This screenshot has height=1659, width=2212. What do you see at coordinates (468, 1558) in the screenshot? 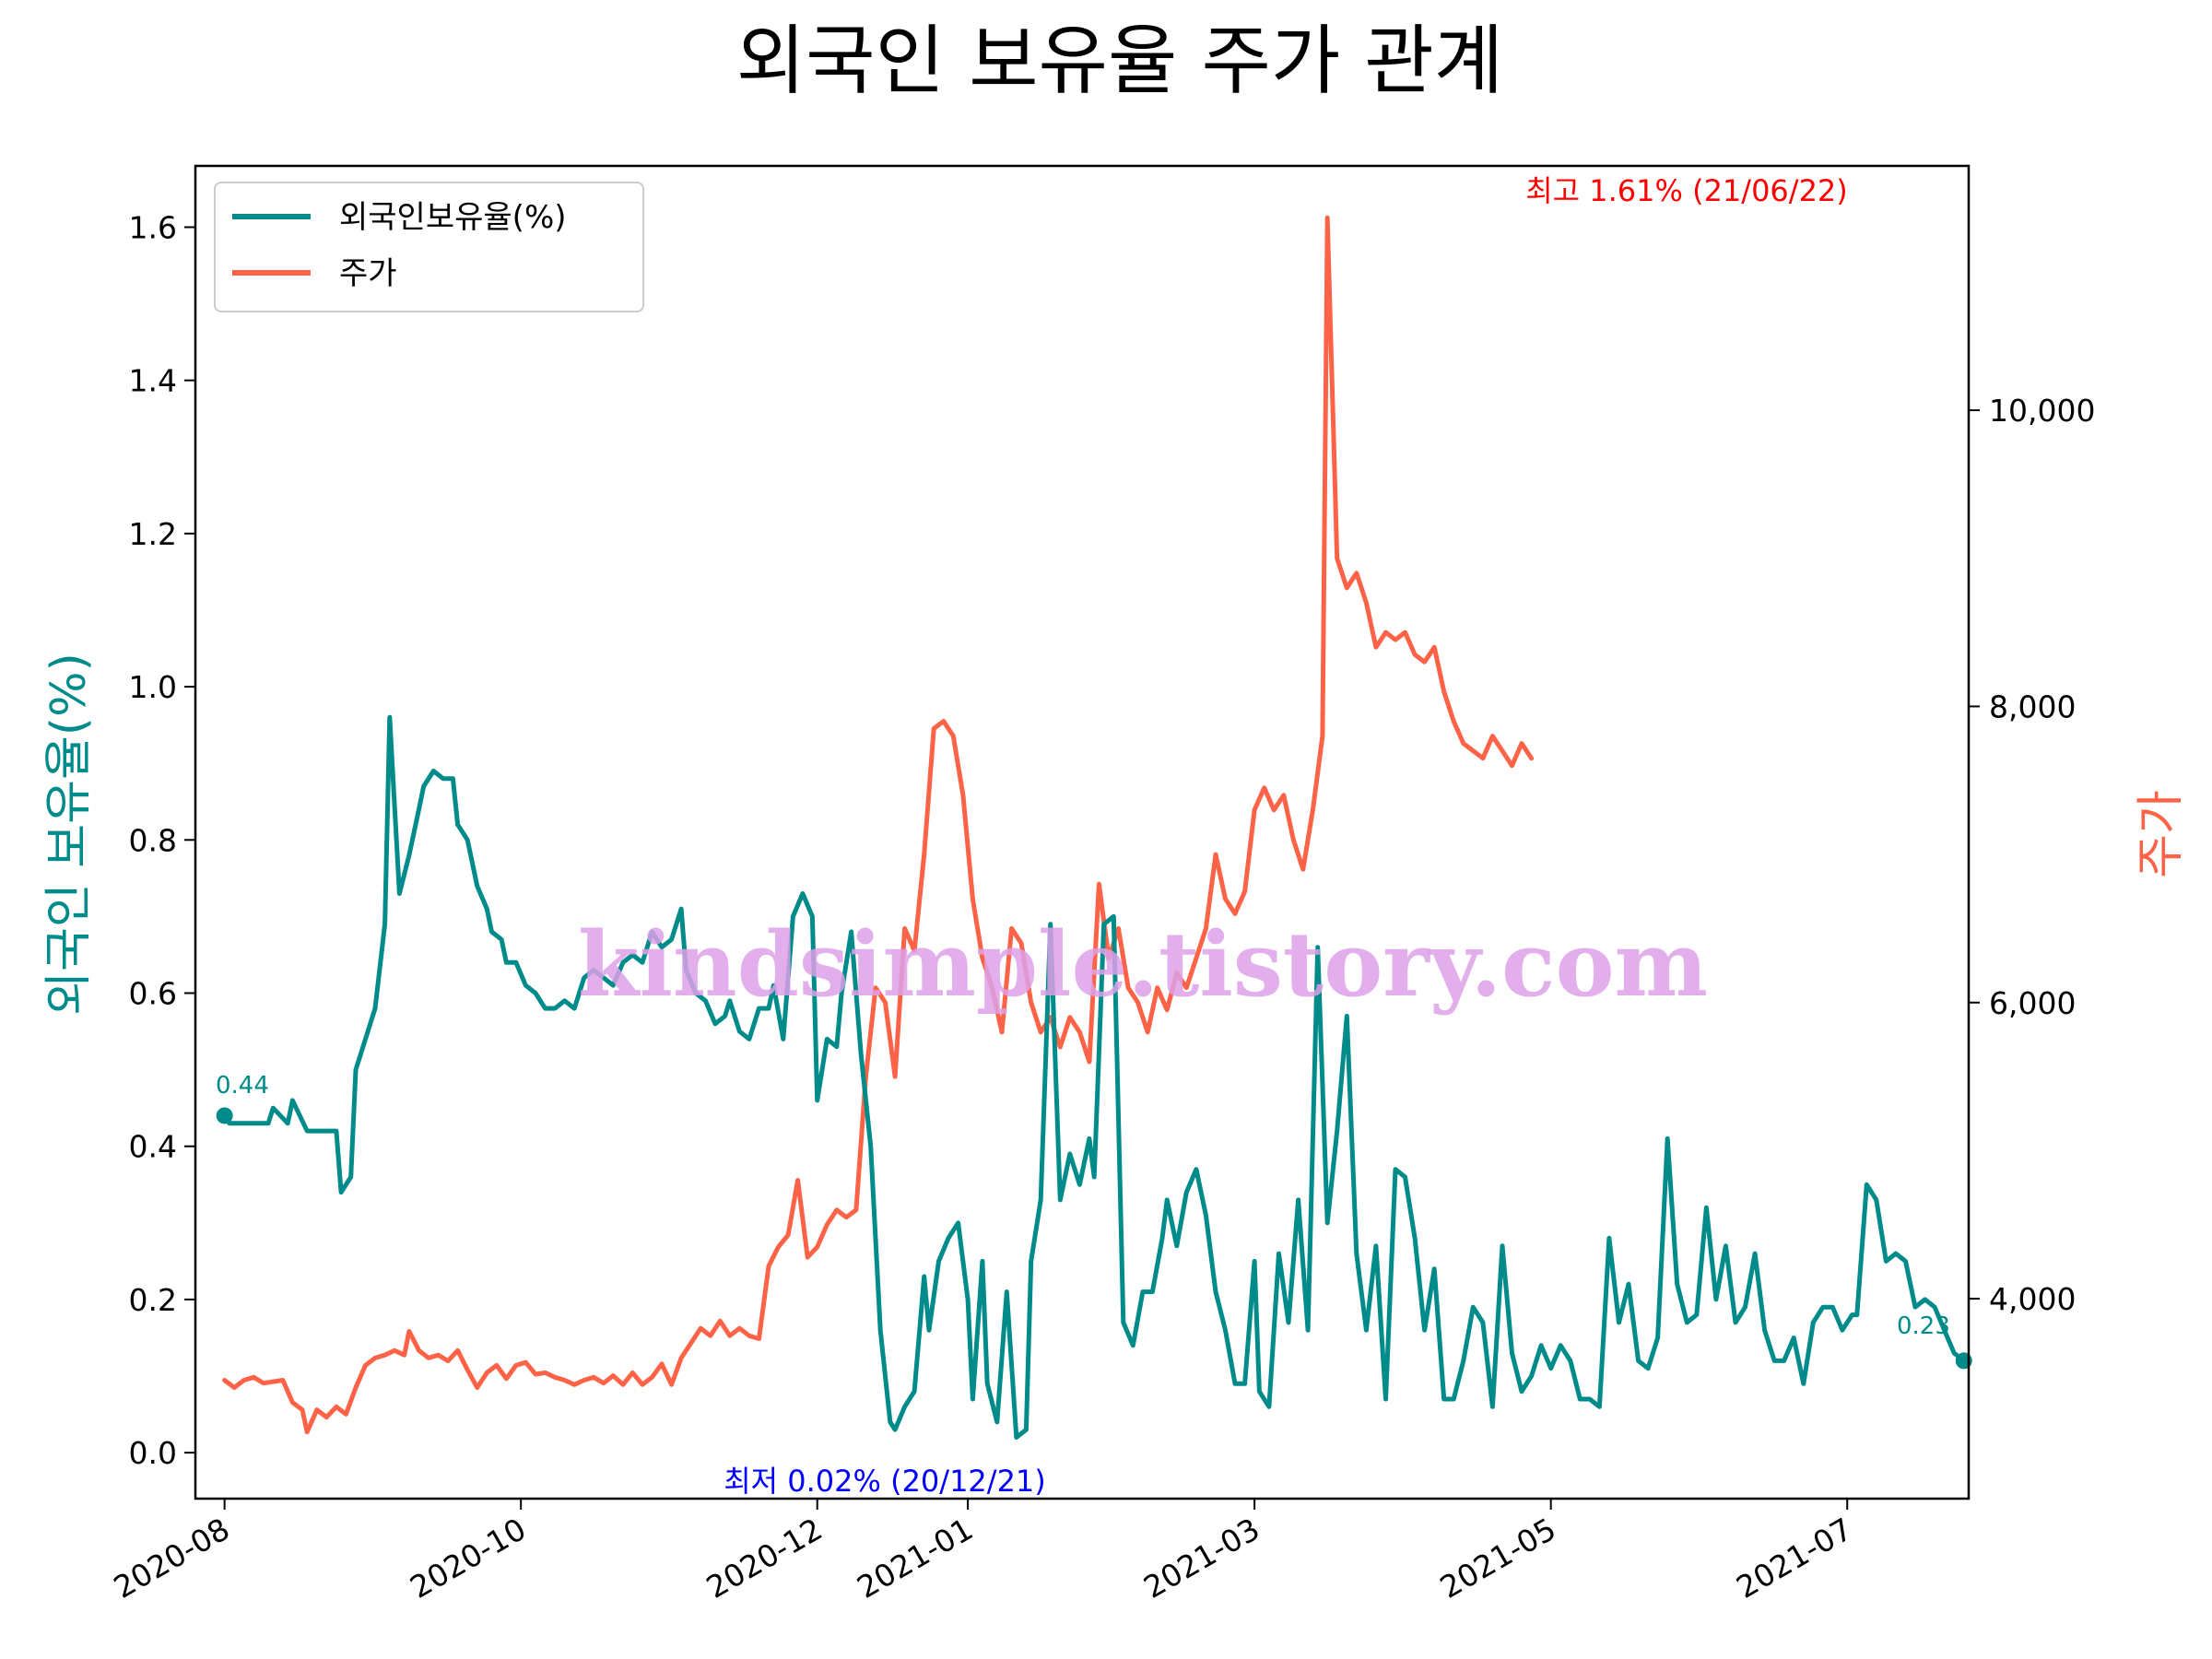
I see `x-tick-label: 2020-10` at bounding box center [468, 1558].